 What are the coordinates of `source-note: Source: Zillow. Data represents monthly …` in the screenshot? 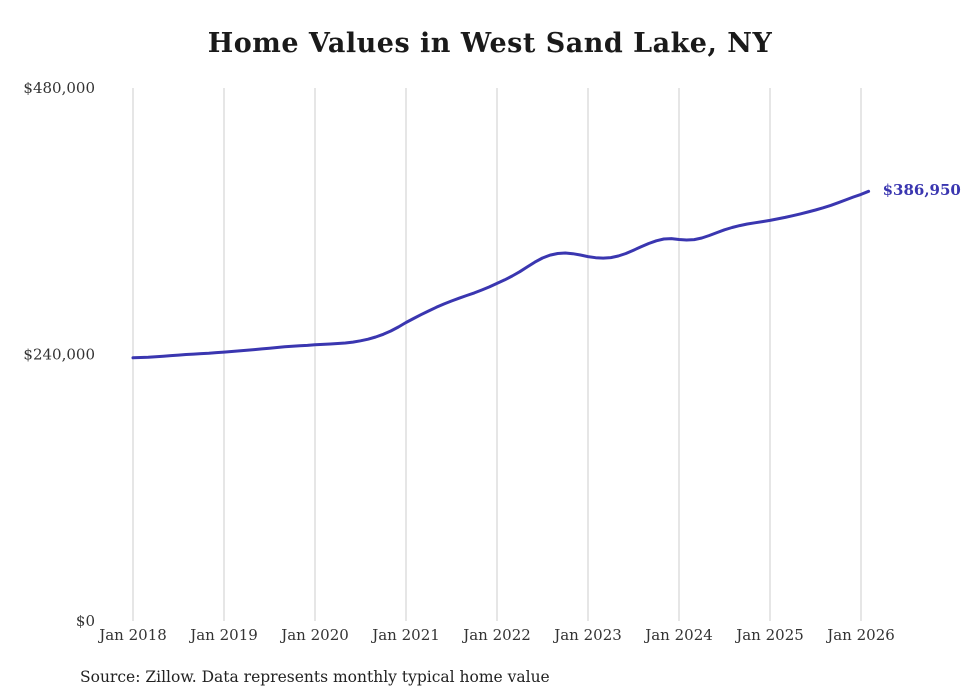 It's located at (315, 677).